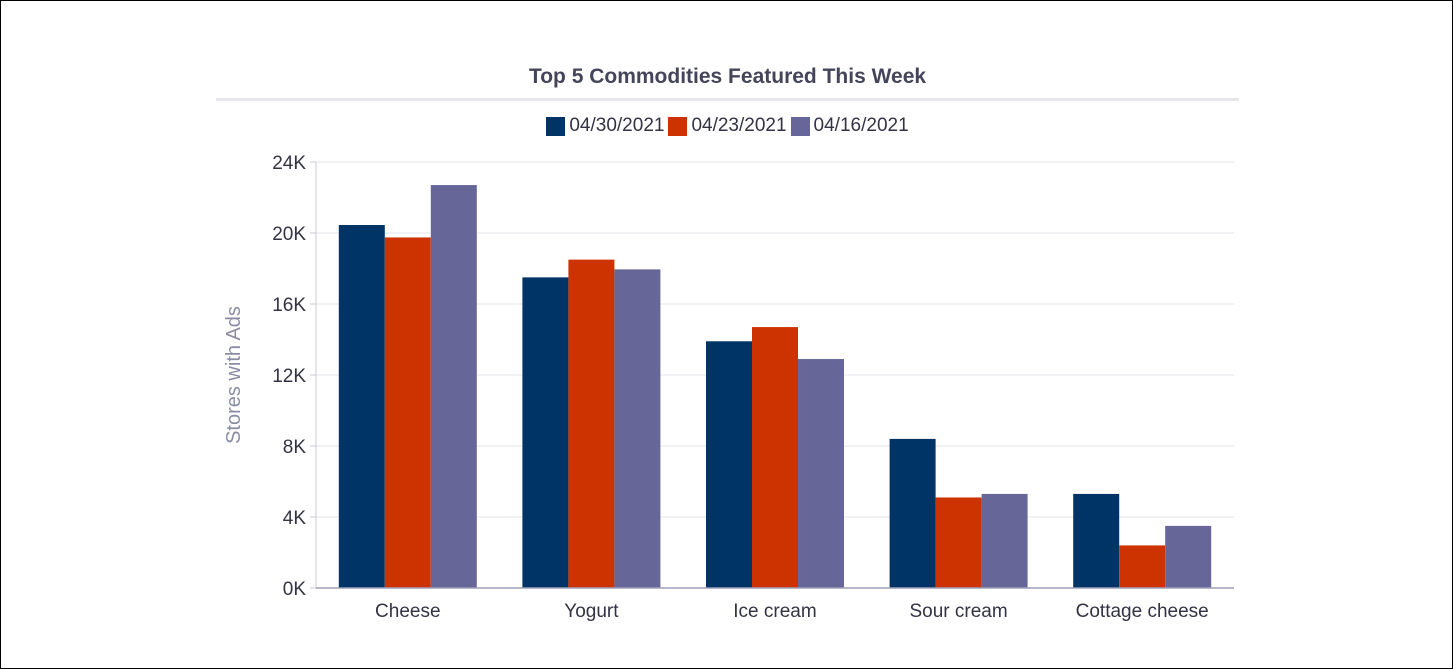  What do you see at coordinates (739, 125) in the screenshot?
I see `legend-label-series-2: 04/23/2021` at bounding box center [739, 125].